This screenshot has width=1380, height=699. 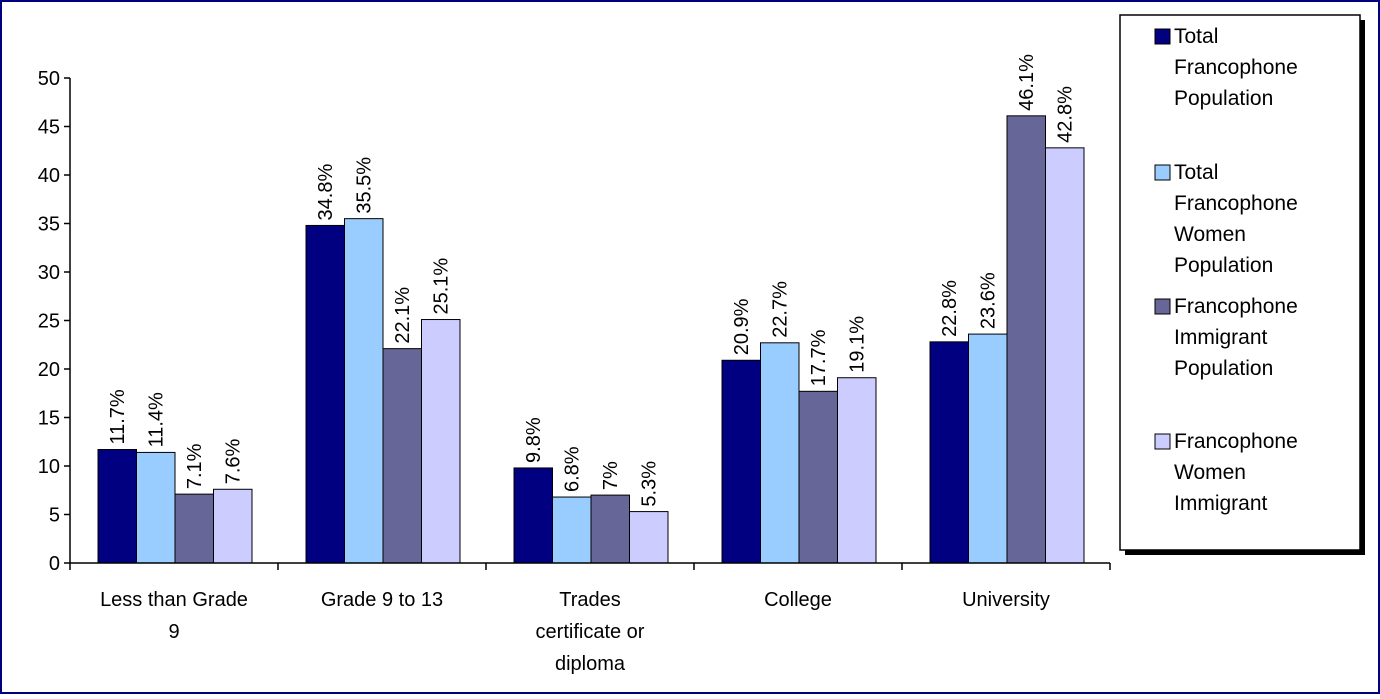 What do you see at coordinates (49, 225) in the screenshot?
I see `y-tick-label: 35` at bounding box center [49, 225].